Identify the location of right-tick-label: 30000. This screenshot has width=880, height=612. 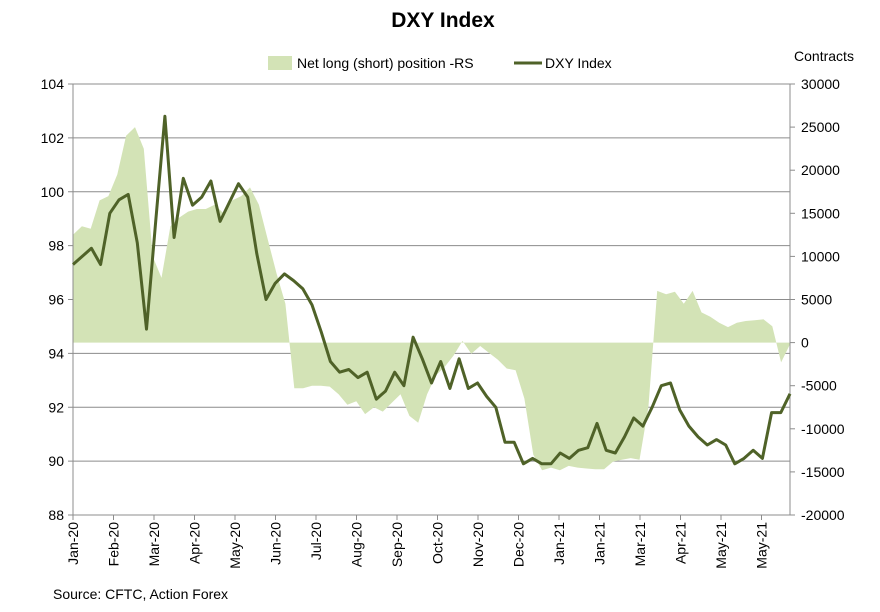
(820, 84).